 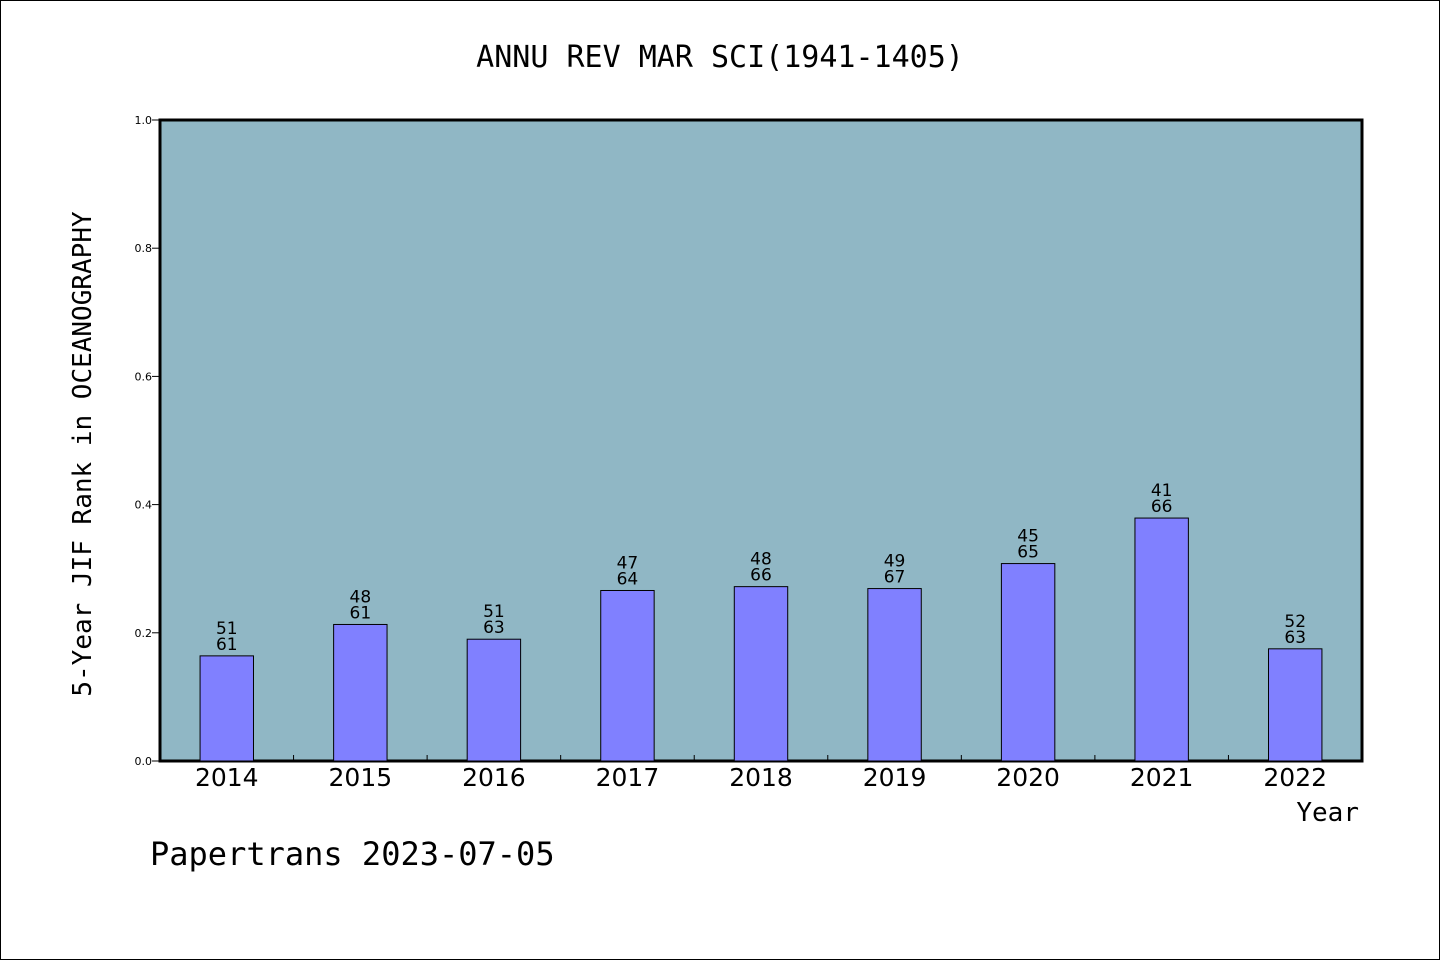 What do you see at coordinates (895, 777) in the screenshot?
I see `x-tick-label: 2019` at bounding box center [895, 777].